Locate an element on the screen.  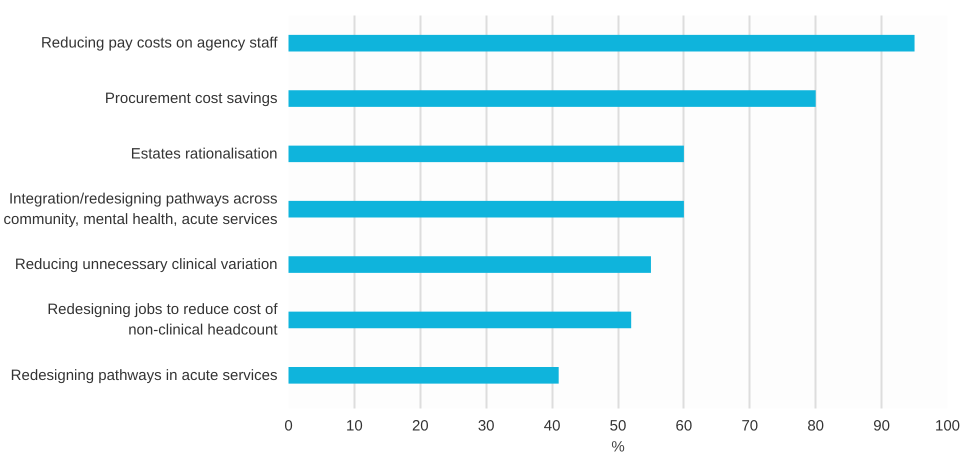
x-tick-label: 70 is located at coordinates (749, 426).